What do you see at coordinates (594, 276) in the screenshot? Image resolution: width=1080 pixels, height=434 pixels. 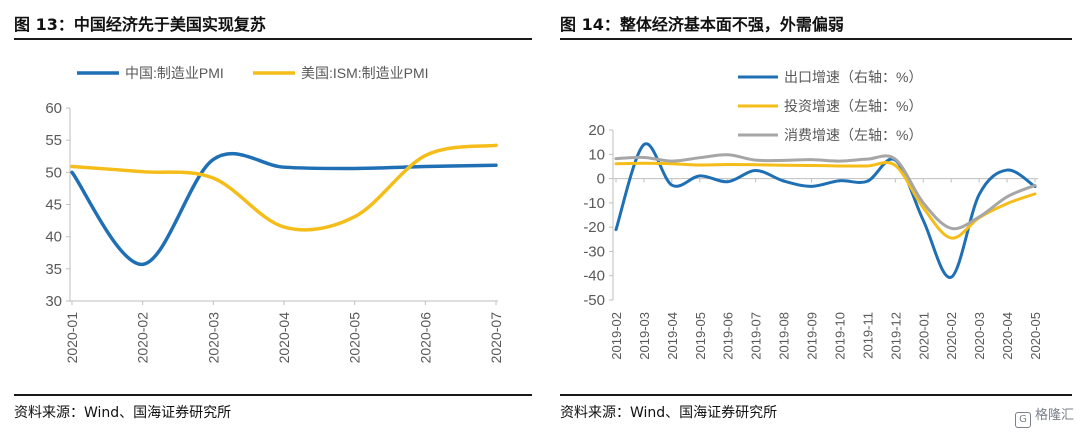 I see `y-tick-label: -40` at bounding box center [594, 276].